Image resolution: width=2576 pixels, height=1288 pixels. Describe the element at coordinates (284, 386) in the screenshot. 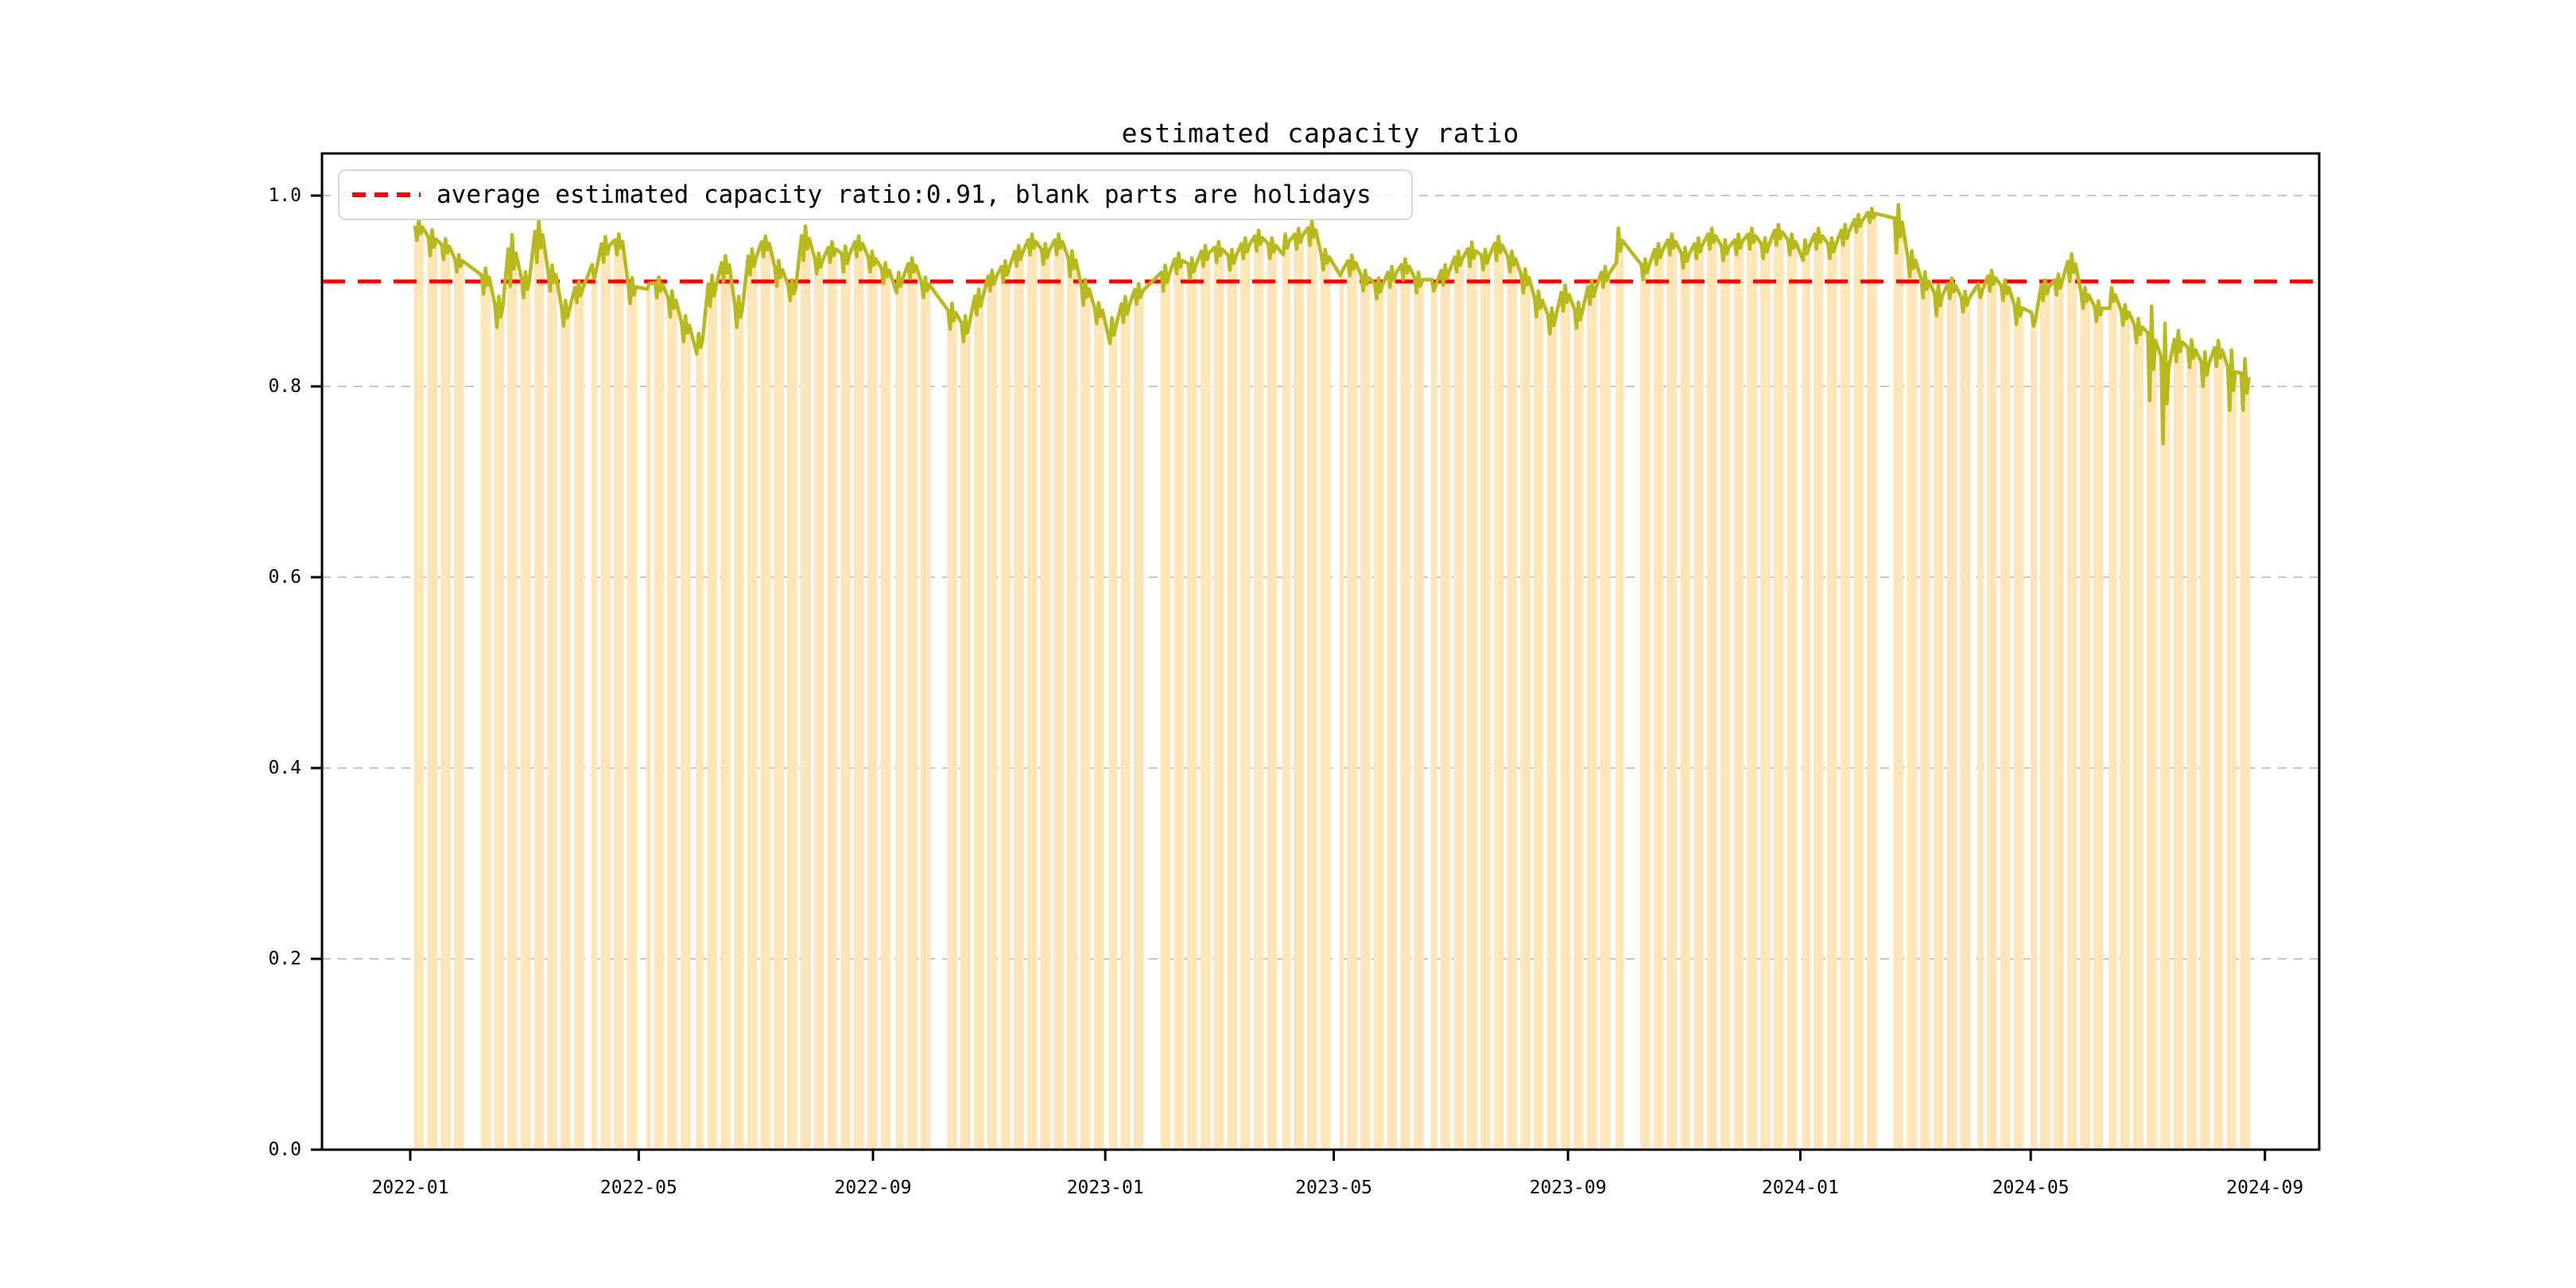

I see `y-tick-label: 0.8` at that location.